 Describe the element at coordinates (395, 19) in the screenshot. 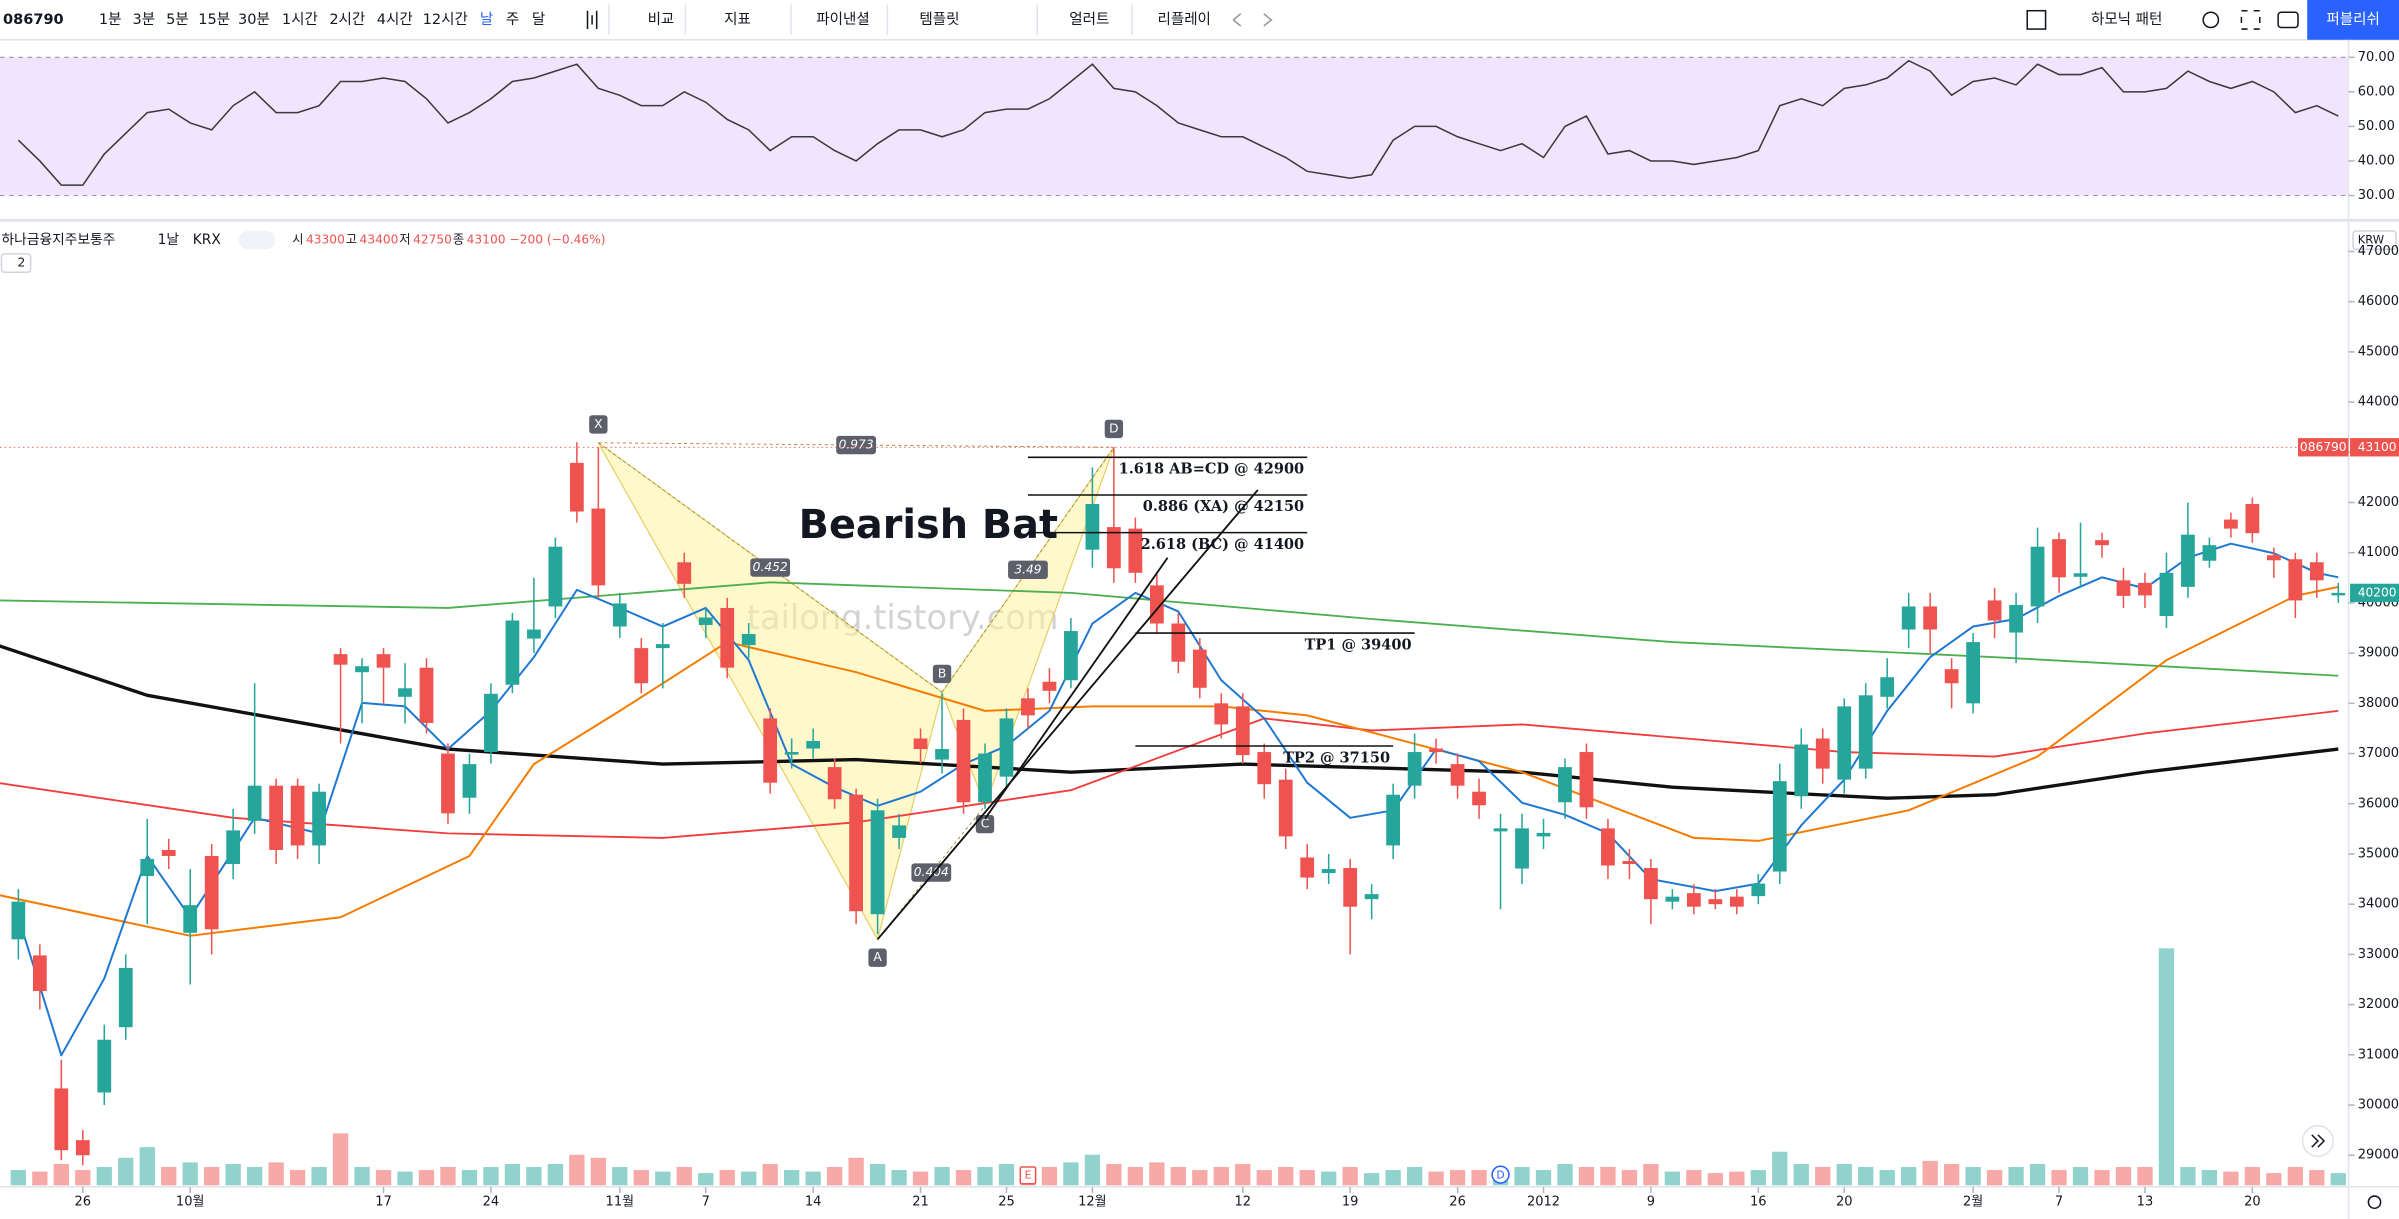

I see `interval: 4시간` at that location.